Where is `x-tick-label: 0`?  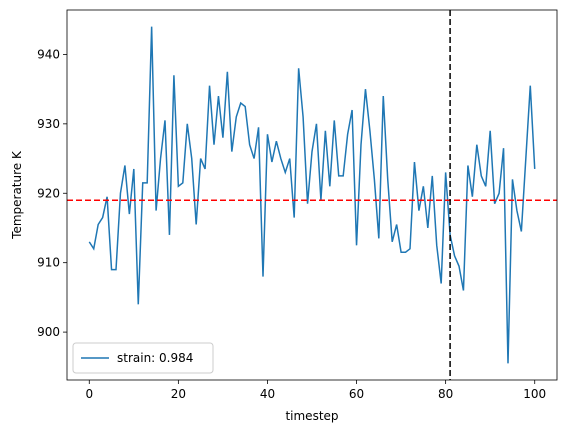 x-tick-label: 0 is located at coordinates (89, 394).